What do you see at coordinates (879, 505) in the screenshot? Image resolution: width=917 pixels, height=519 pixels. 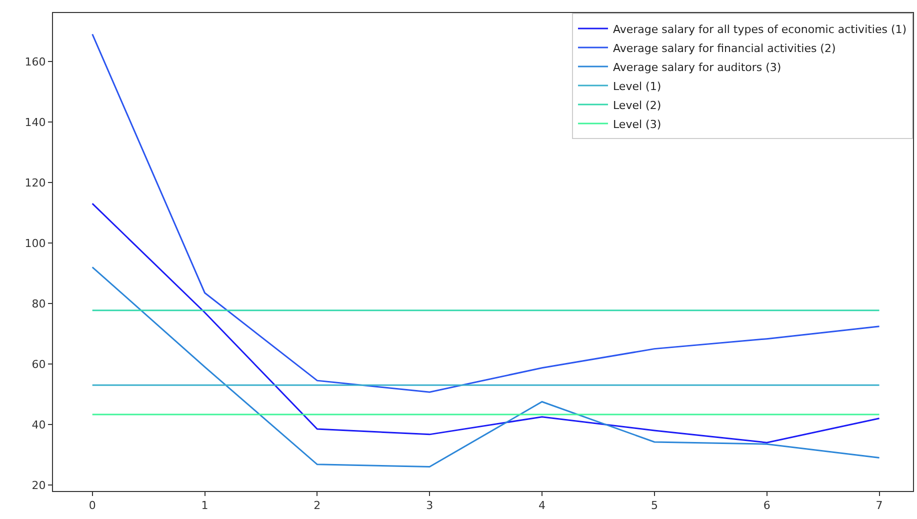 I see `x-tick-label: 7` at bounding box center [879, 505].